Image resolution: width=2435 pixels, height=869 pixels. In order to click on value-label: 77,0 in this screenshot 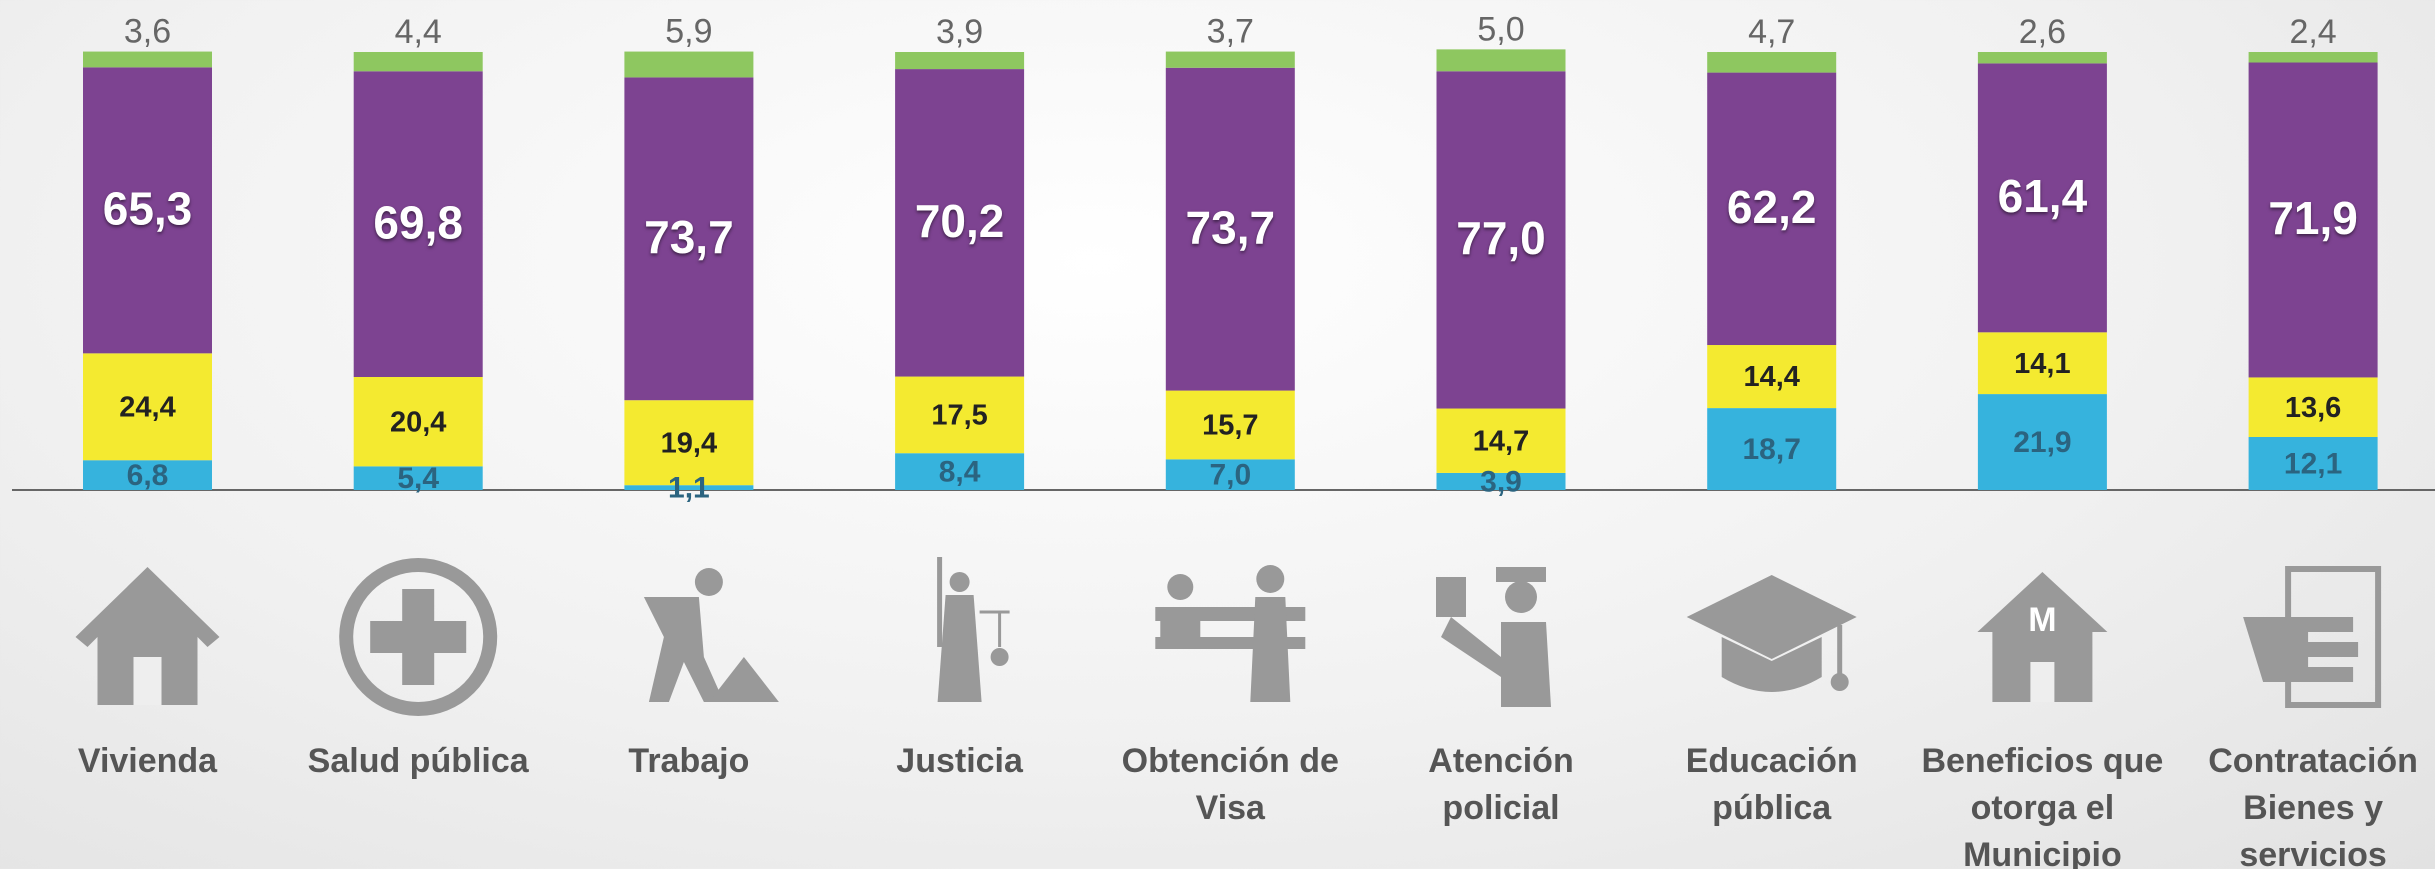, I will do `click(1501, 238)`.